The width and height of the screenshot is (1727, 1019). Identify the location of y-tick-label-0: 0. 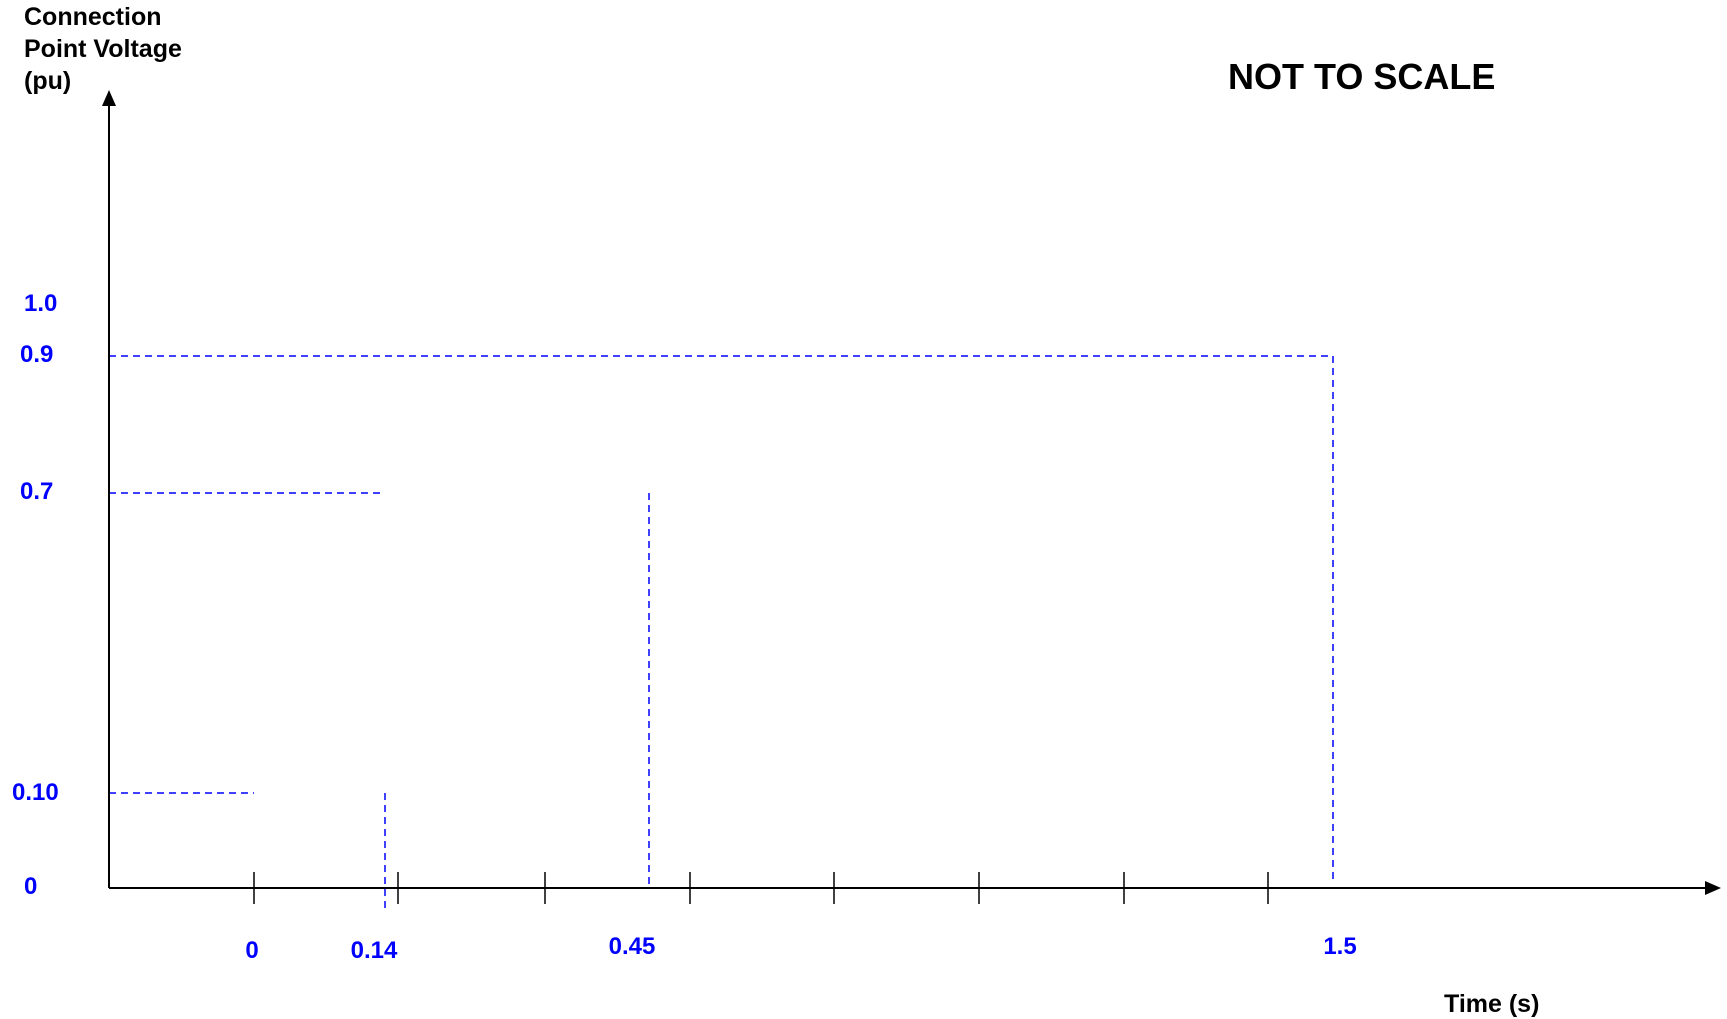
(31, 886).